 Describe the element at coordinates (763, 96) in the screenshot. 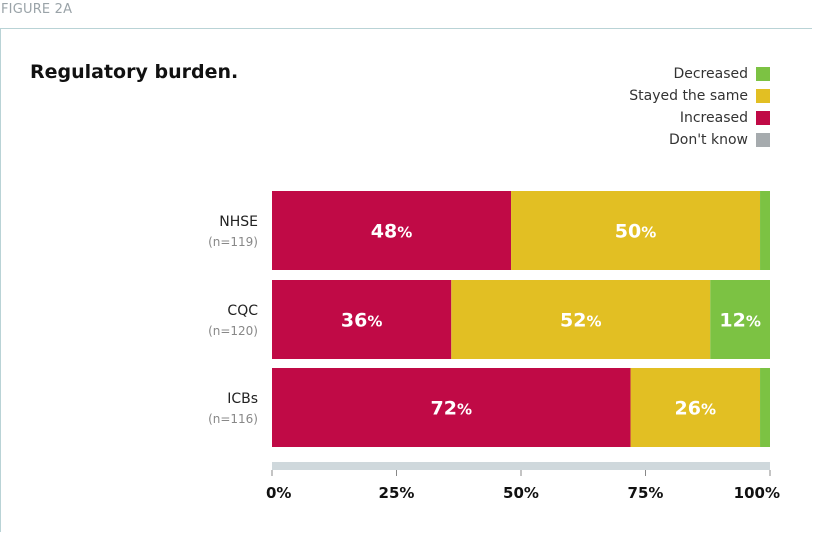

I see `legend-swatch-stayed-the-same` at that location.